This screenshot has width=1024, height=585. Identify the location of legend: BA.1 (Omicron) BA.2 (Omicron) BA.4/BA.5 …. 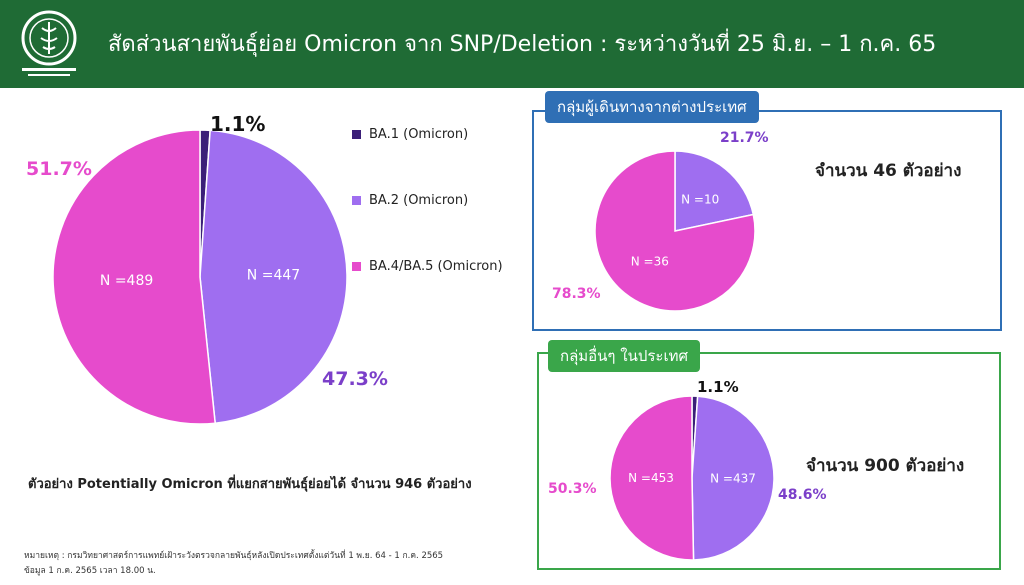
(427, 224).